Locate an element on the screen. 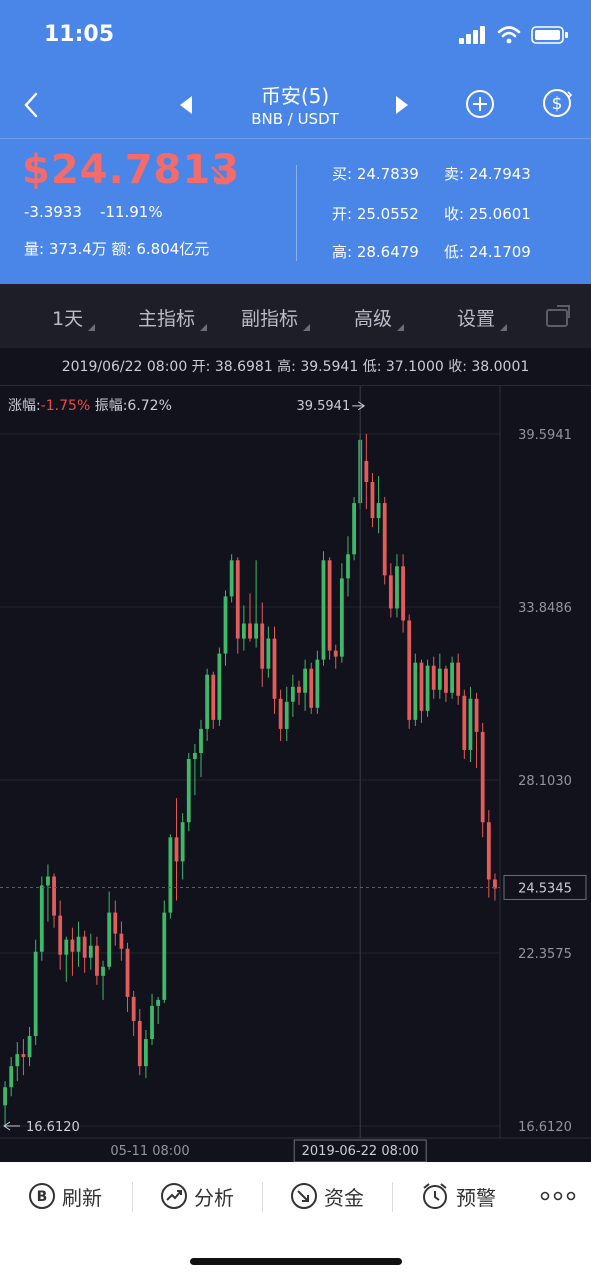 The width and height of the screenshot is (591, 1280). main-indicator-dropdown: 主指标 is located at coordinates (173, 317).